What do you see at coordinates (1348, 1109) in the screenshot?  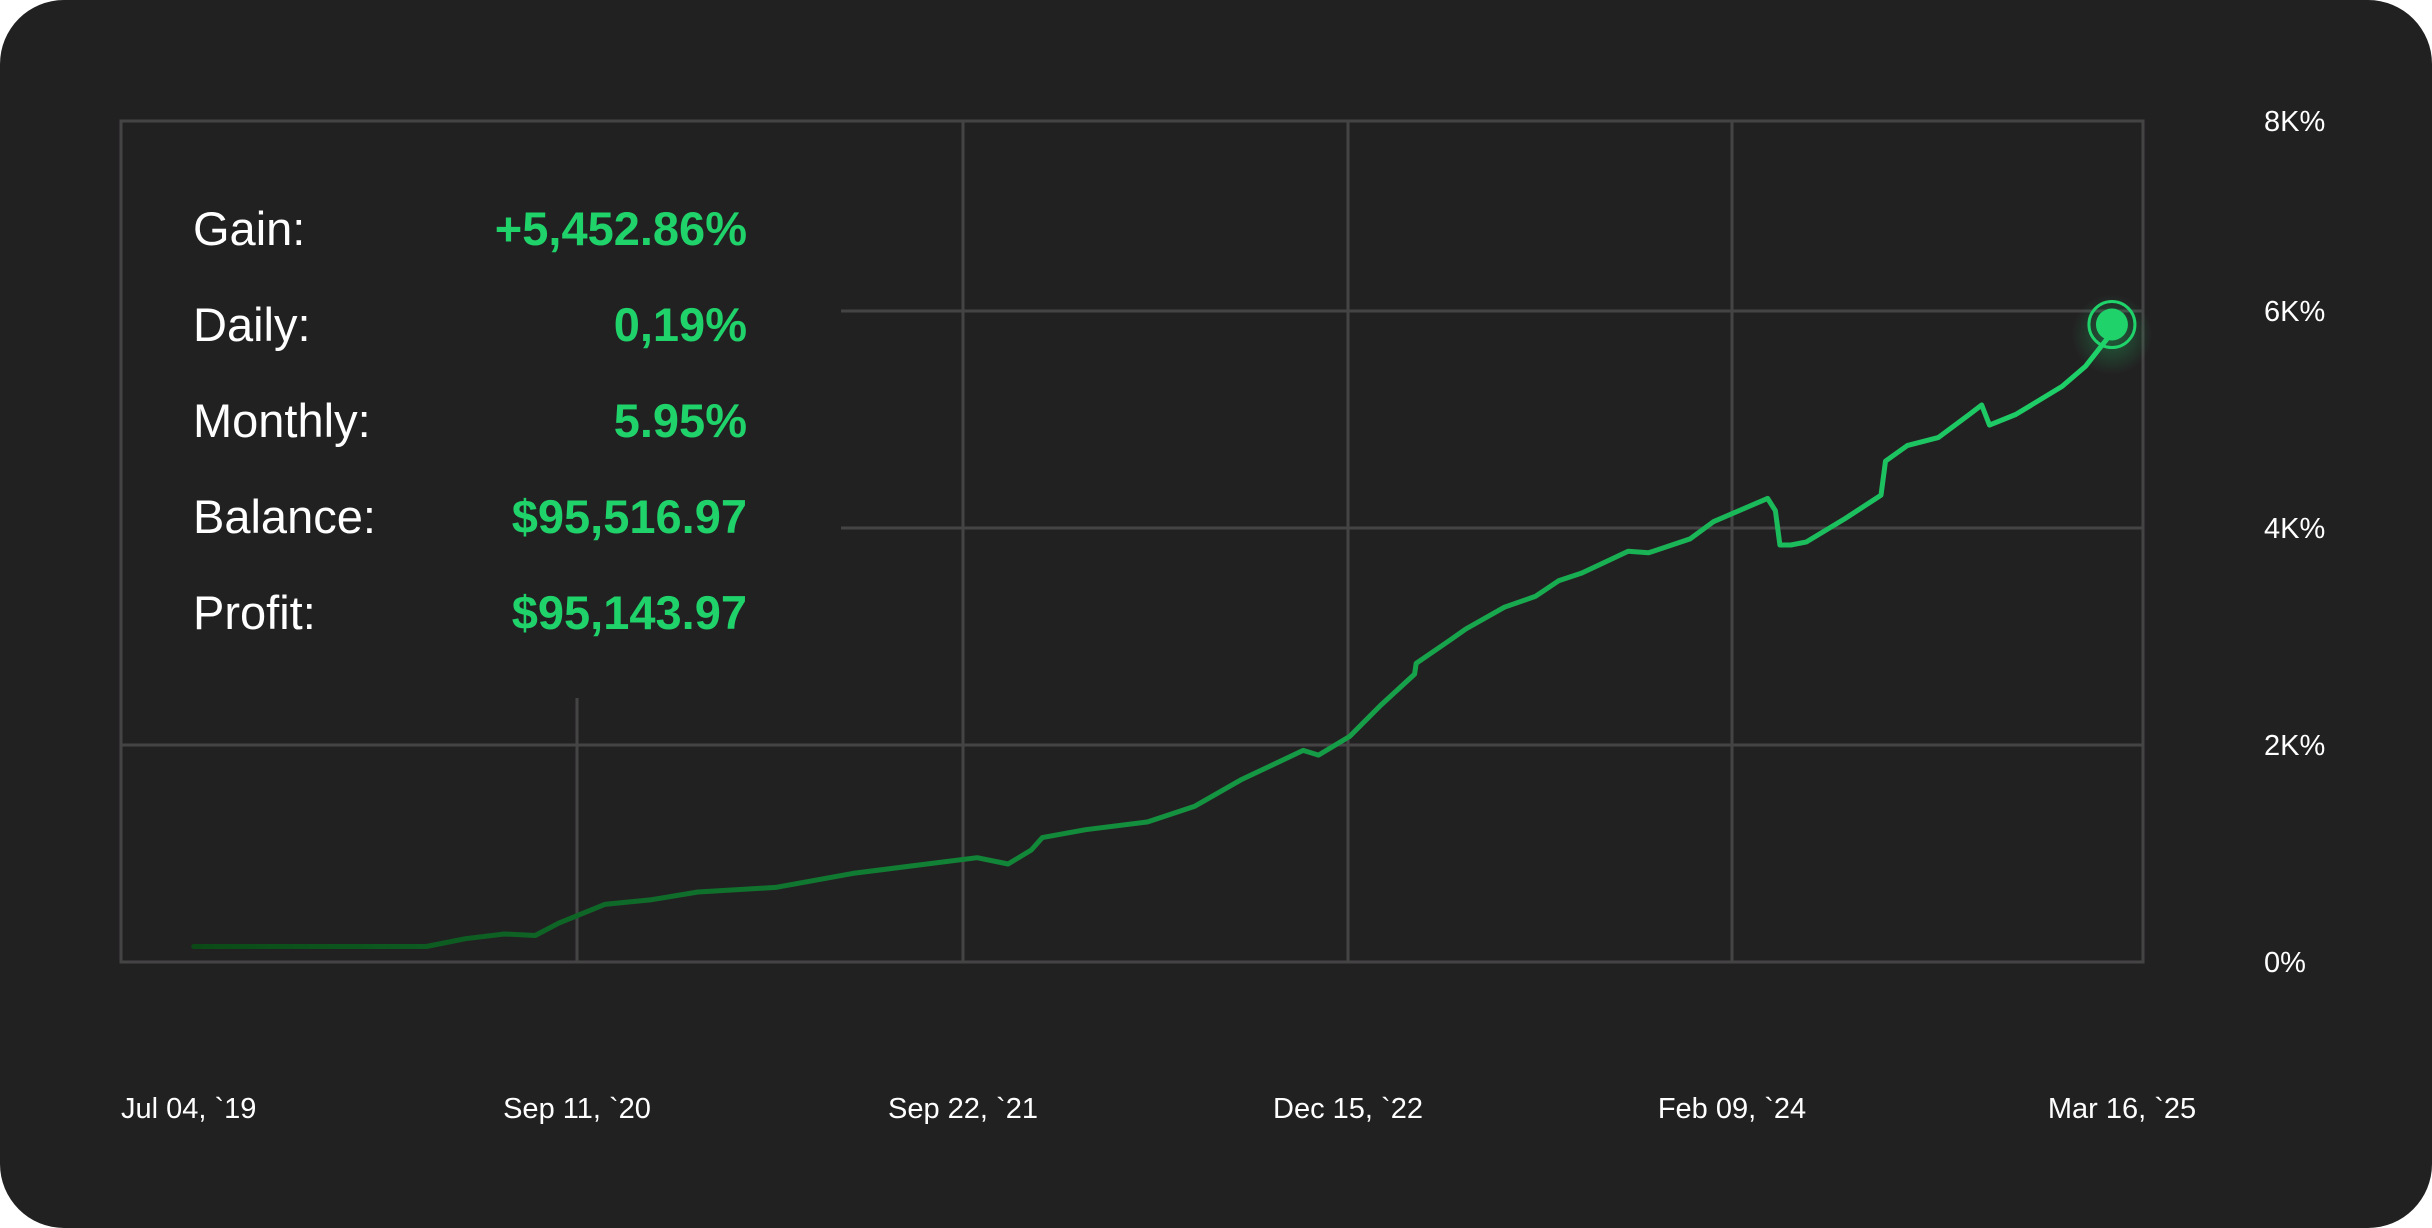 I see `x-tick-label: Dec 15, `22` at bounding box center [1348, 1109].